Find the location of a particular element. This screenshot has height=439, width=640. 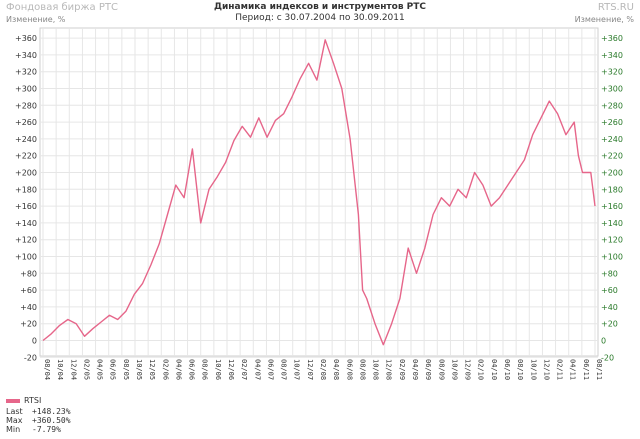

chart-period: Период: с 30.07.2004 по 30.09.2011 is located at coordinates (320, 18).